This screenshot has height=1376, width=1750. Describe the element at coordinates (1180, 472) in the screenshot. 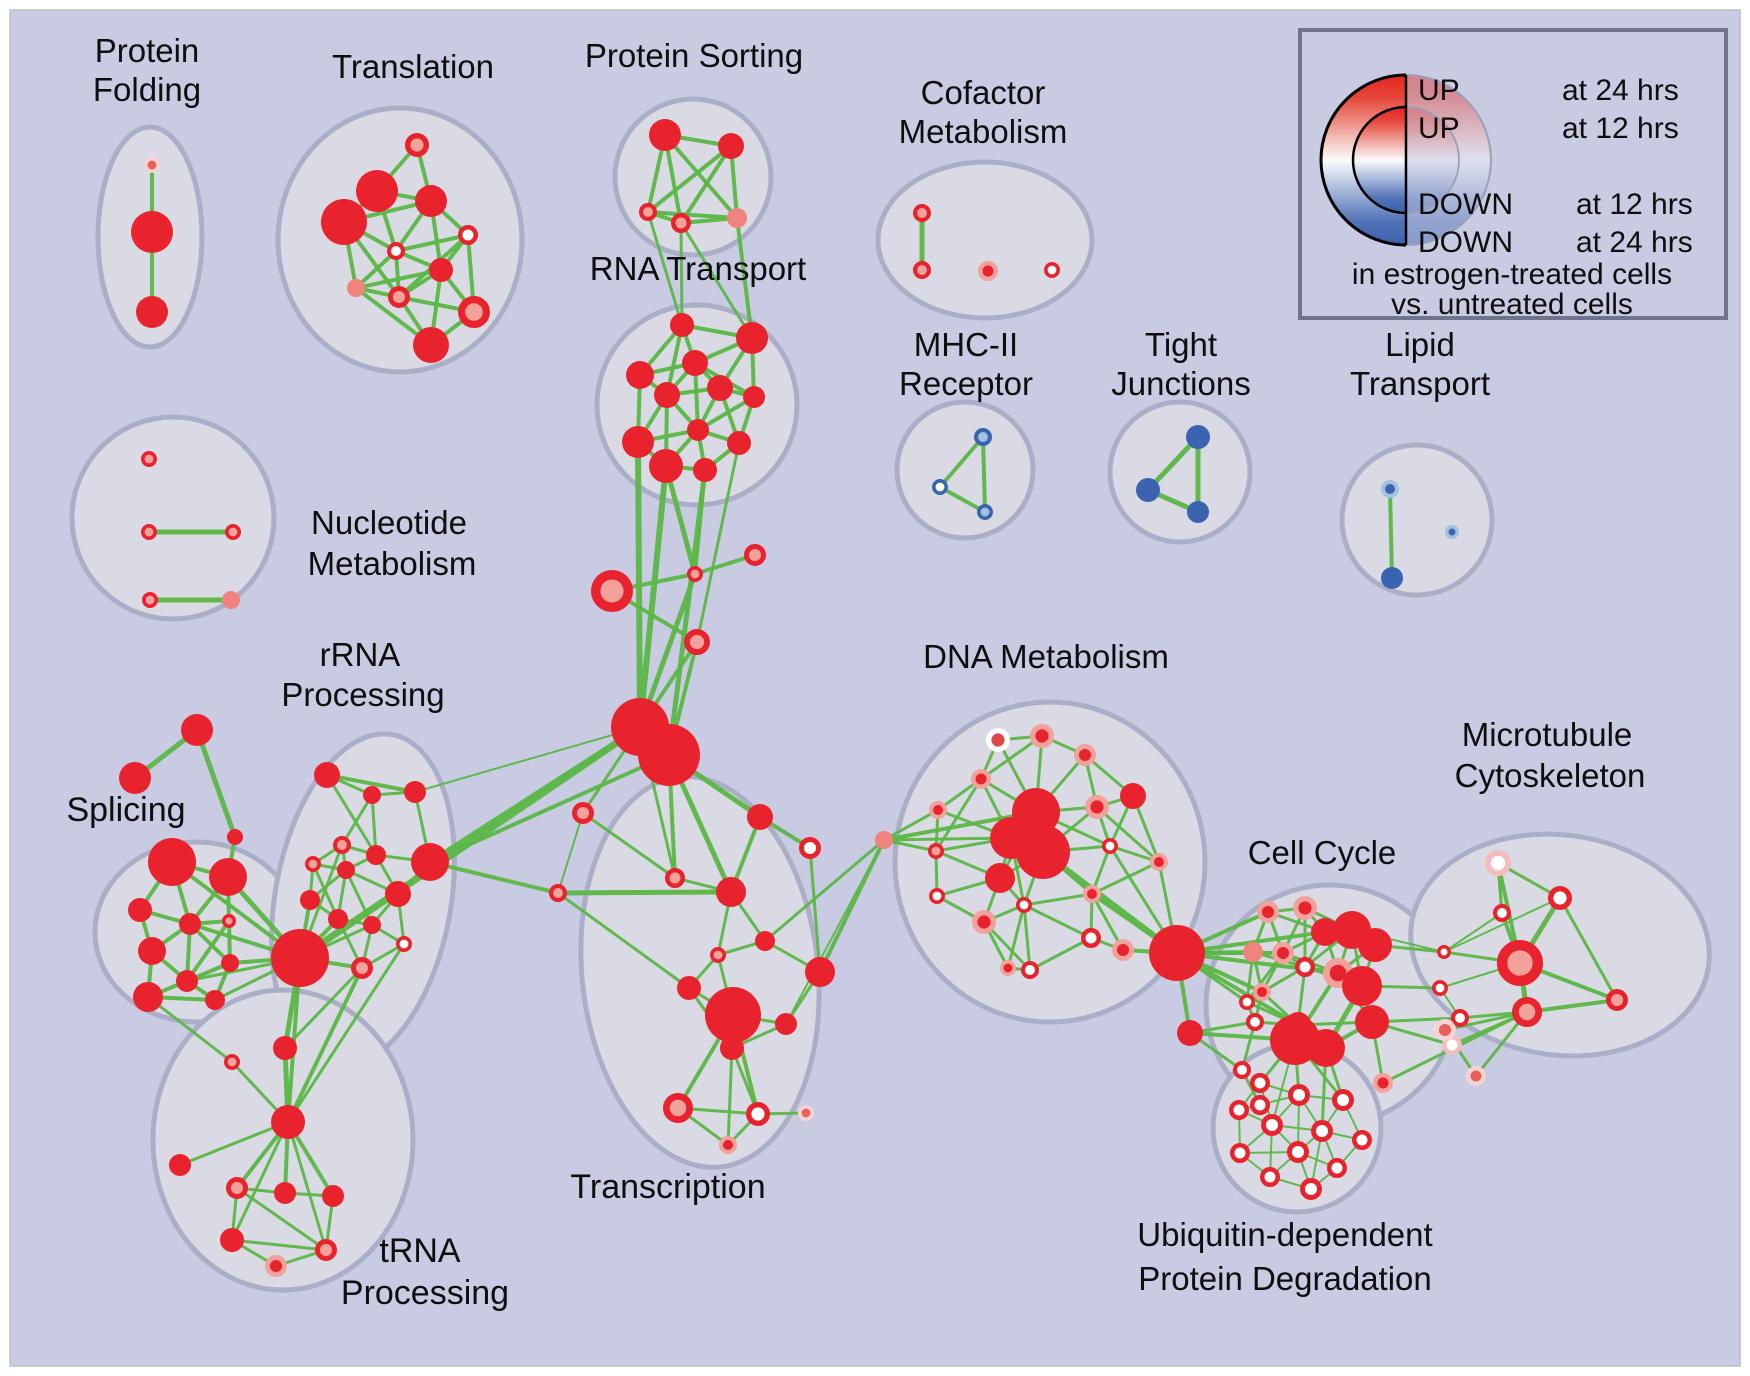

I see `cluster-tight-junctions` at that location.